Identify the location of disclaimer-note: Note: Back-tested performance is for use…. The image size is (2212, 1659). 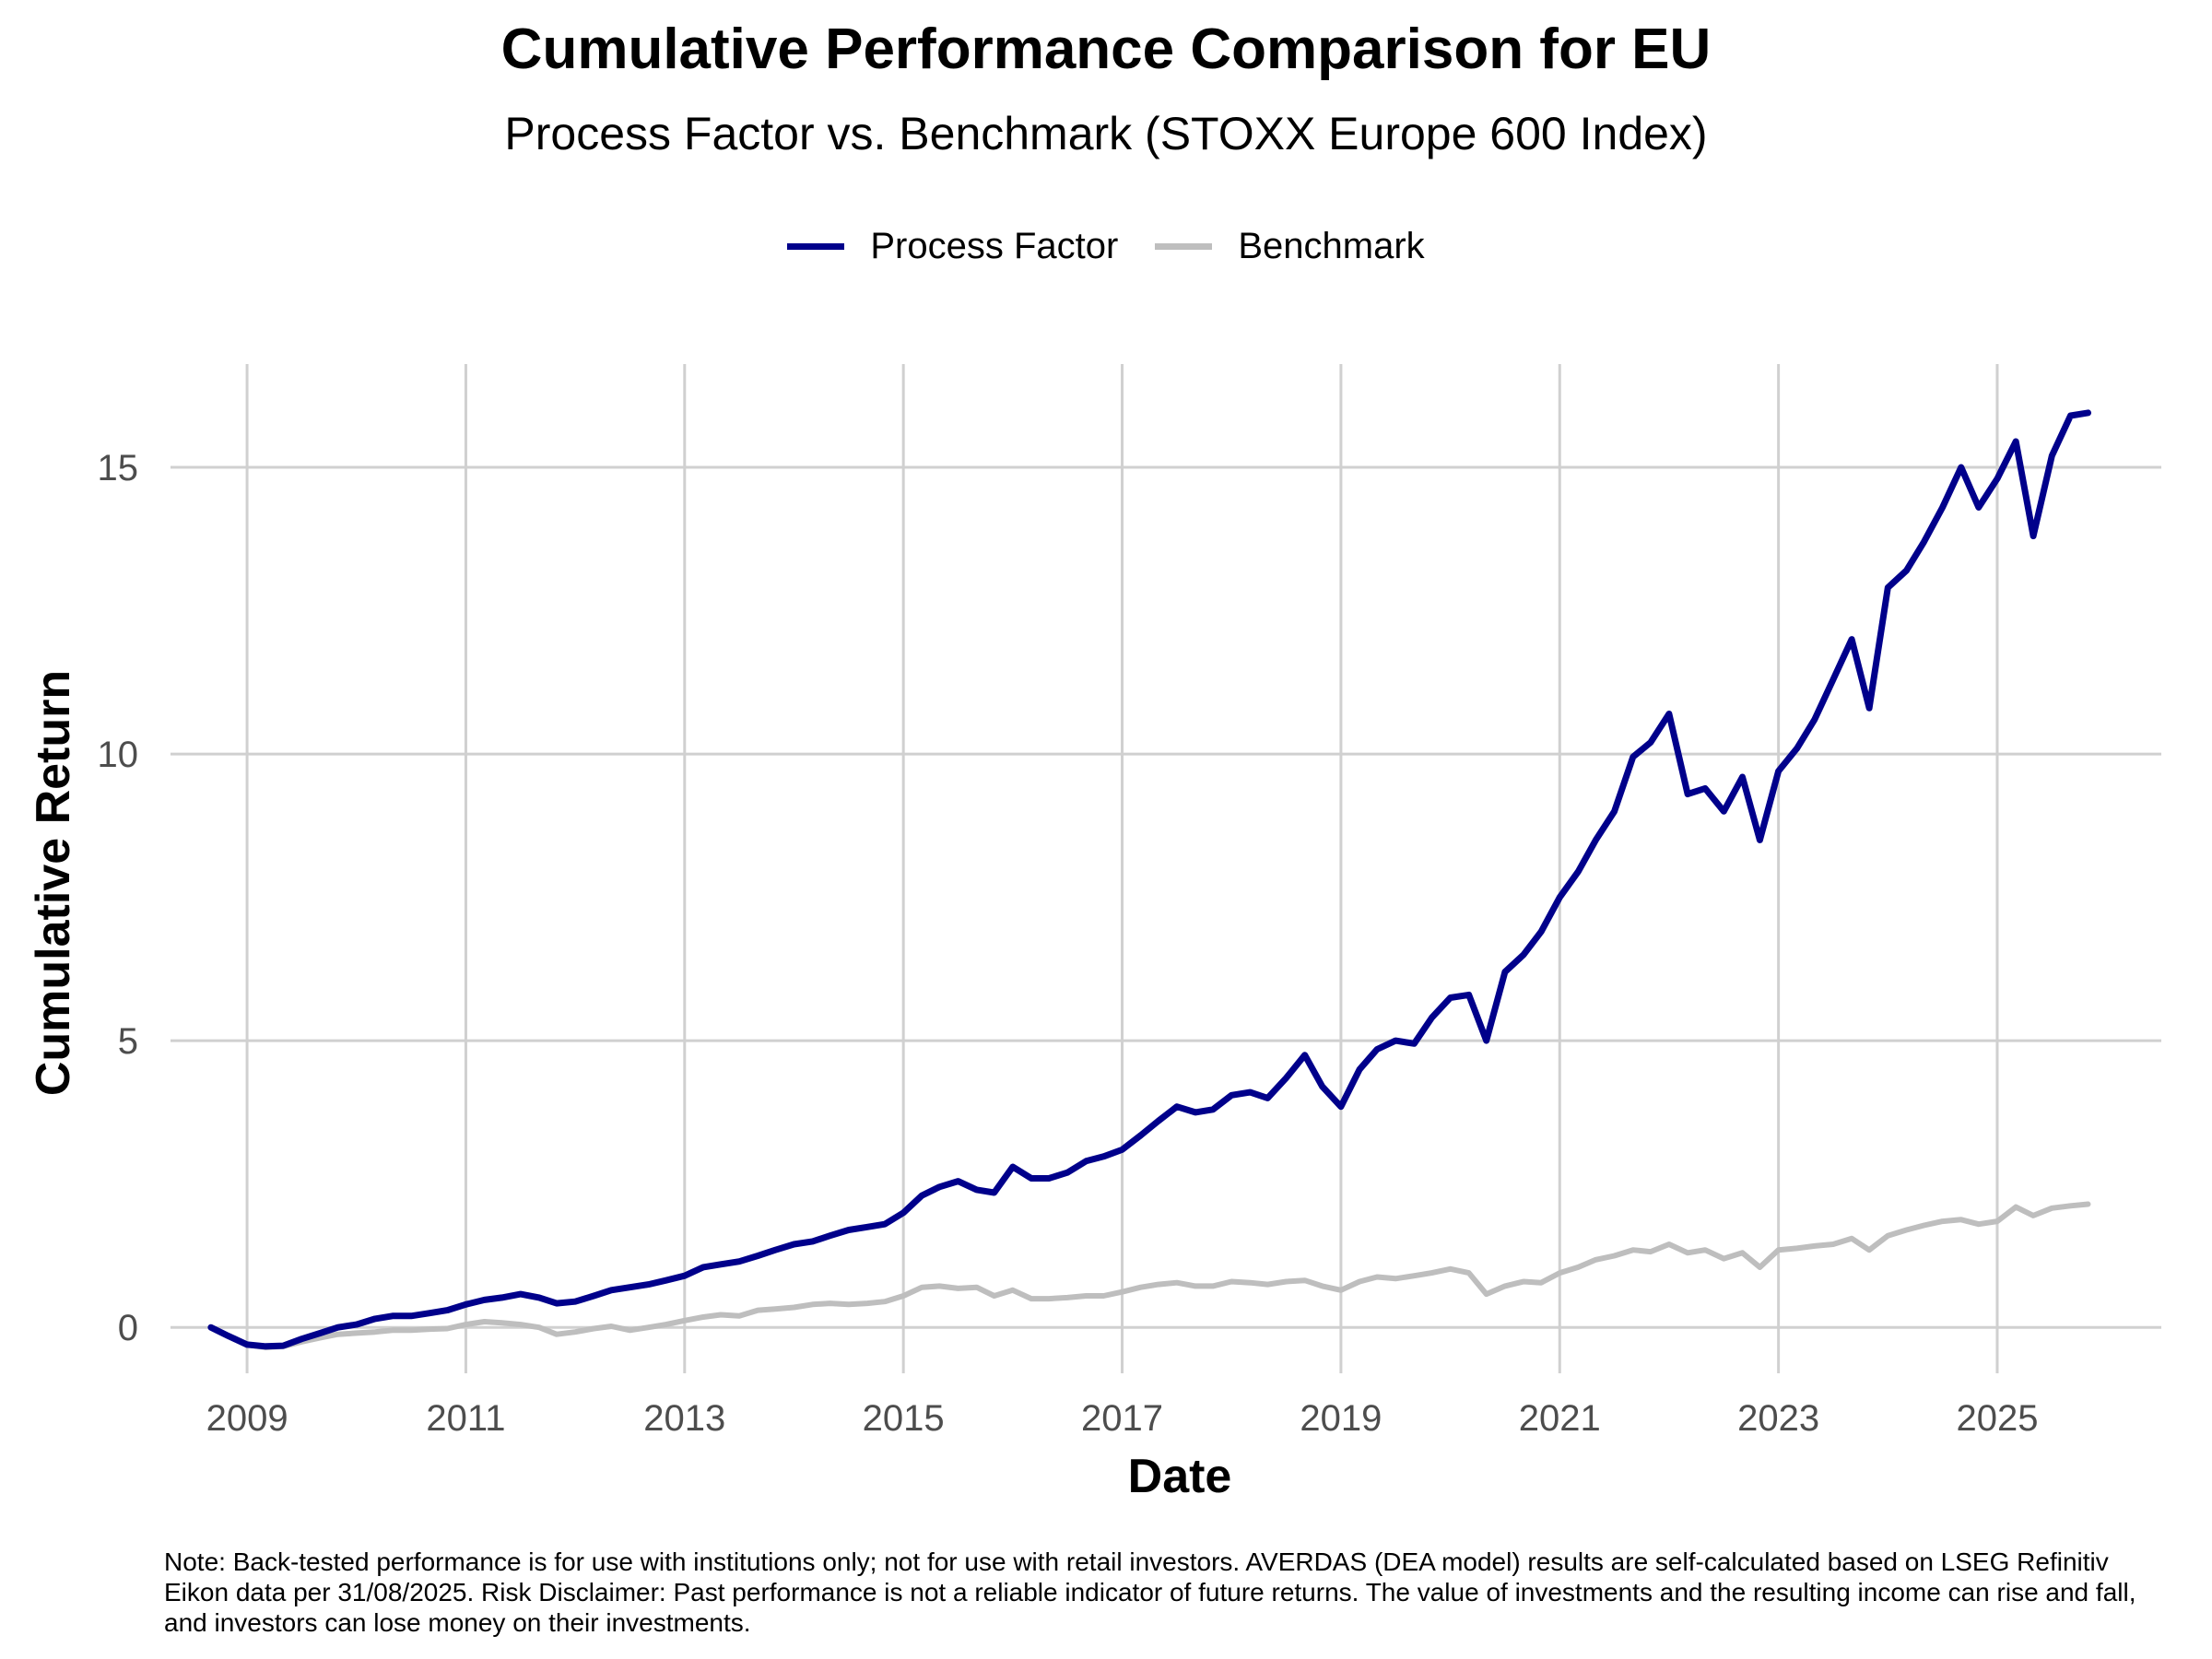
(1150, 1592).